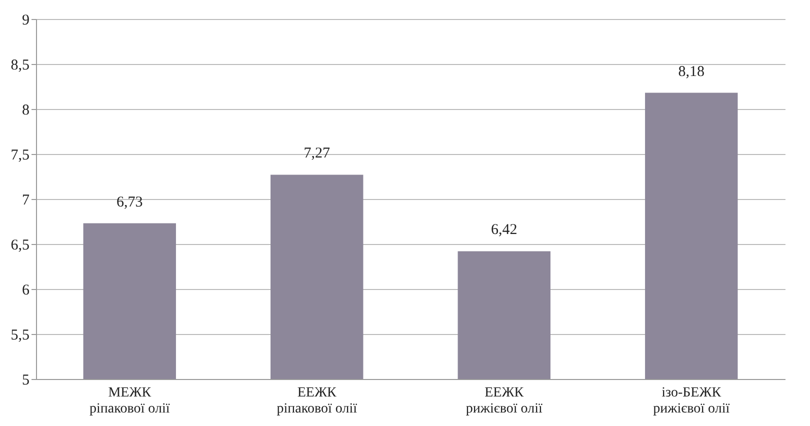 The height and width of the screenshot is (426, 810). What do you see at coordinates (504, 401) in the screenshot?
I see `x-tick-label: ЕЕЖК рижієвої олії` at bounding box center [504, 401].